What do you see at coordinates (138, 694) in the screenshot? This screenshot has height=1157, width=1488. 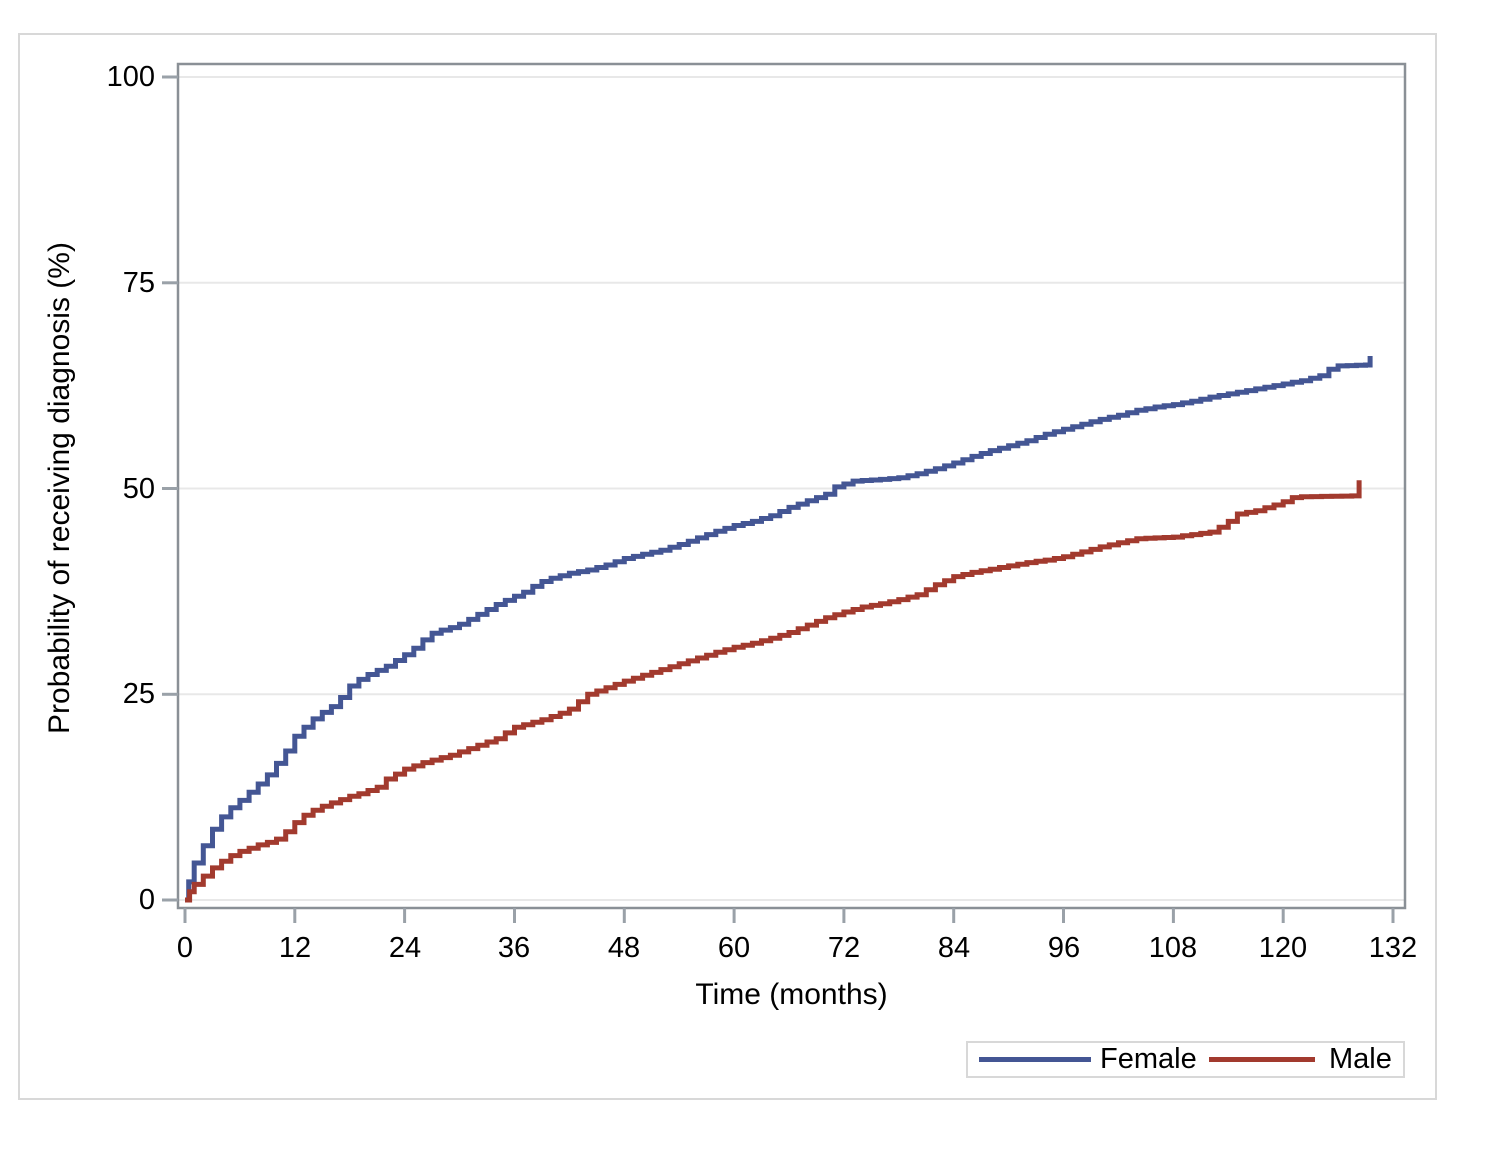 I see `y-tick-label: 25` at bounding box center [138, 694].